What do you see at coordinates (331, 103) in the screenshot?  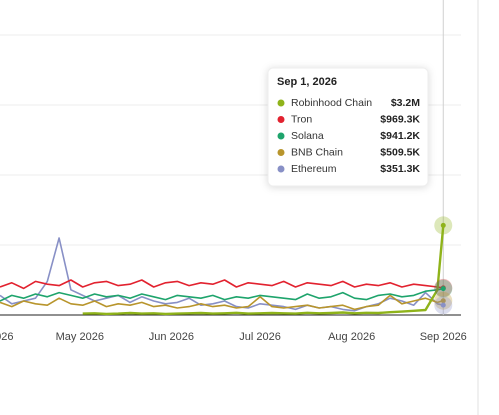 I see `legend-name: Robinhood Chain` at bounding box center [331, 103].